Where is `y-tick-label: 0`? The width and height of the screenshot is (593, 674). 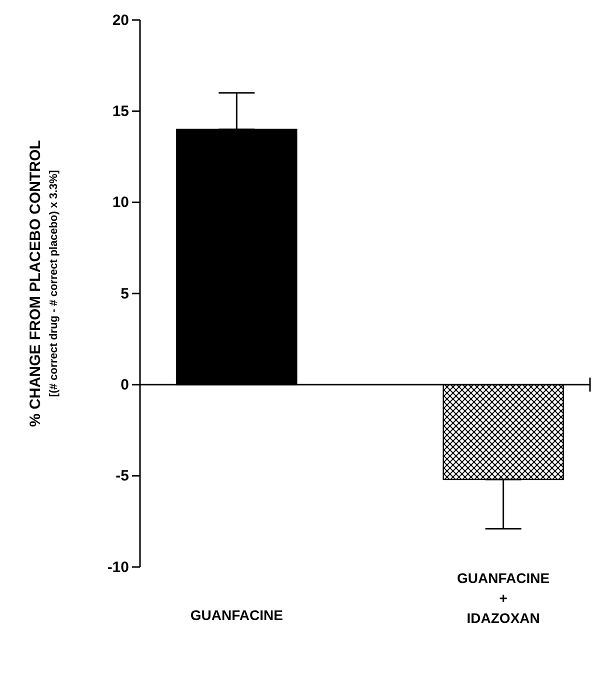 y-tick-label: 0 is located at coordinates (124, 385).